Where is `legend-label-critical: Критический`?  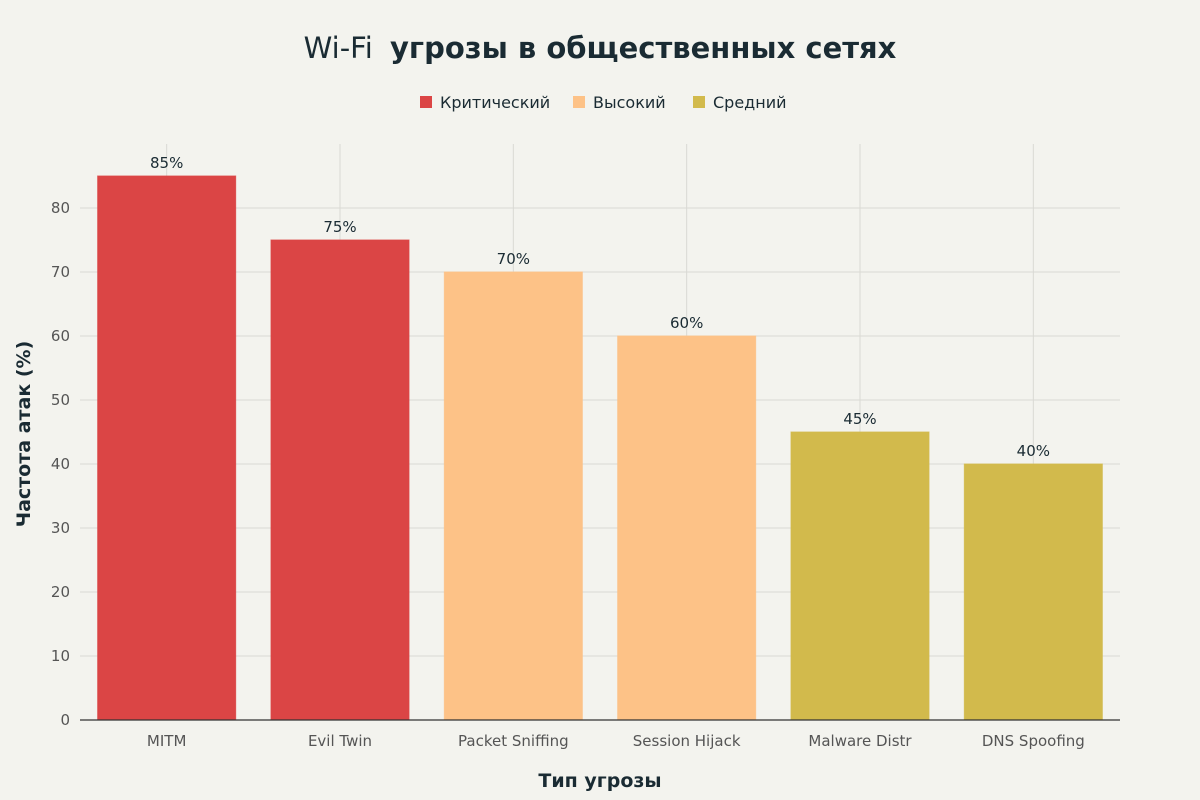
legend-label-critical: Критический is located at coordinates (495, 102).